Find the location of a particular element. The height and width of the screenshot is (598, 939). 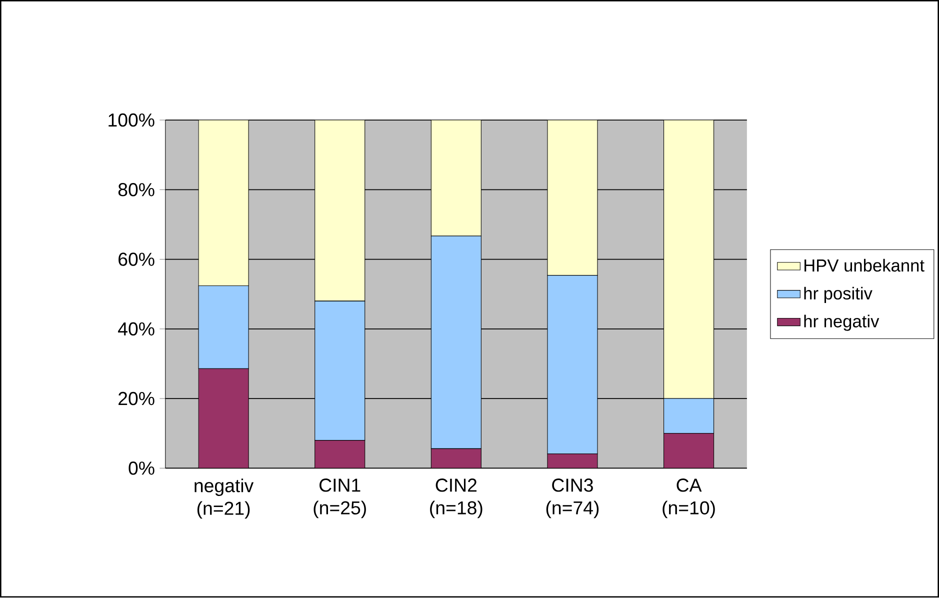

legend-label: HPV unbekannt is located at coordinates (864, 265).